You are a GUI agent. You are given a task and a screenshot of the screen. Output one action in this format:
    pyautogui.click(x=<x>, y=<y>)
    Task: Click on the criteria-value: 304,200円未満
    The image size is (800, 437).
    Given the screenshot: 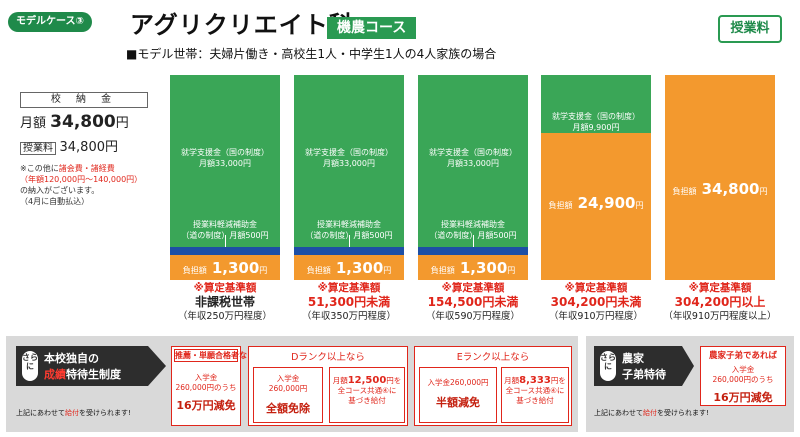 What is the action you would take?
    pyautogui.click(x=596, y=302)
    